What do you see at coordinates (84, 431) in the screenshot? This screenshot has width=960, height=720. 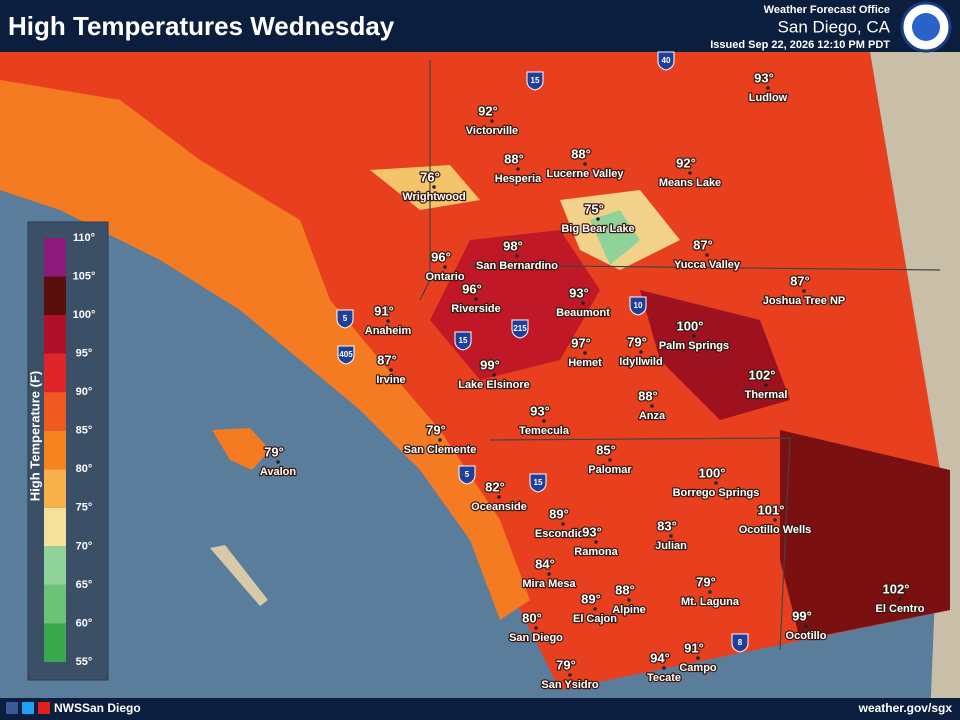 I see `legend-tick-label: 85°` at bounding box center [84, 431].